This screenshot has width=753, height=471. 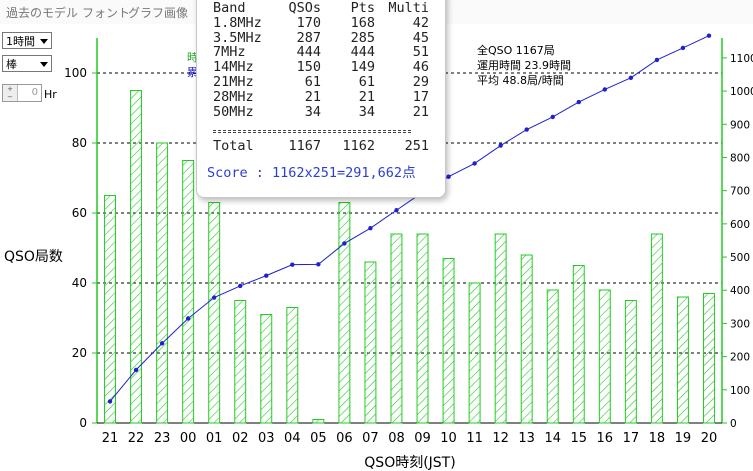 I want to click on table-row: 28MHz 21 21 17, so click(x=321, y=96).